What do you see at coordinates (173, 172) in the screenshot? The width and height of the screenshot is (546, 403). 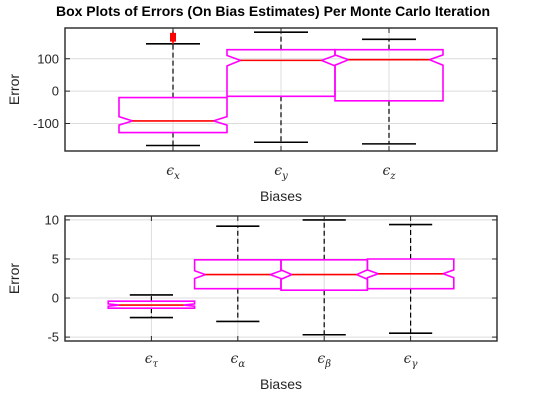 I see `x-tick-label: ϵx` at bounding box center [173, 172].